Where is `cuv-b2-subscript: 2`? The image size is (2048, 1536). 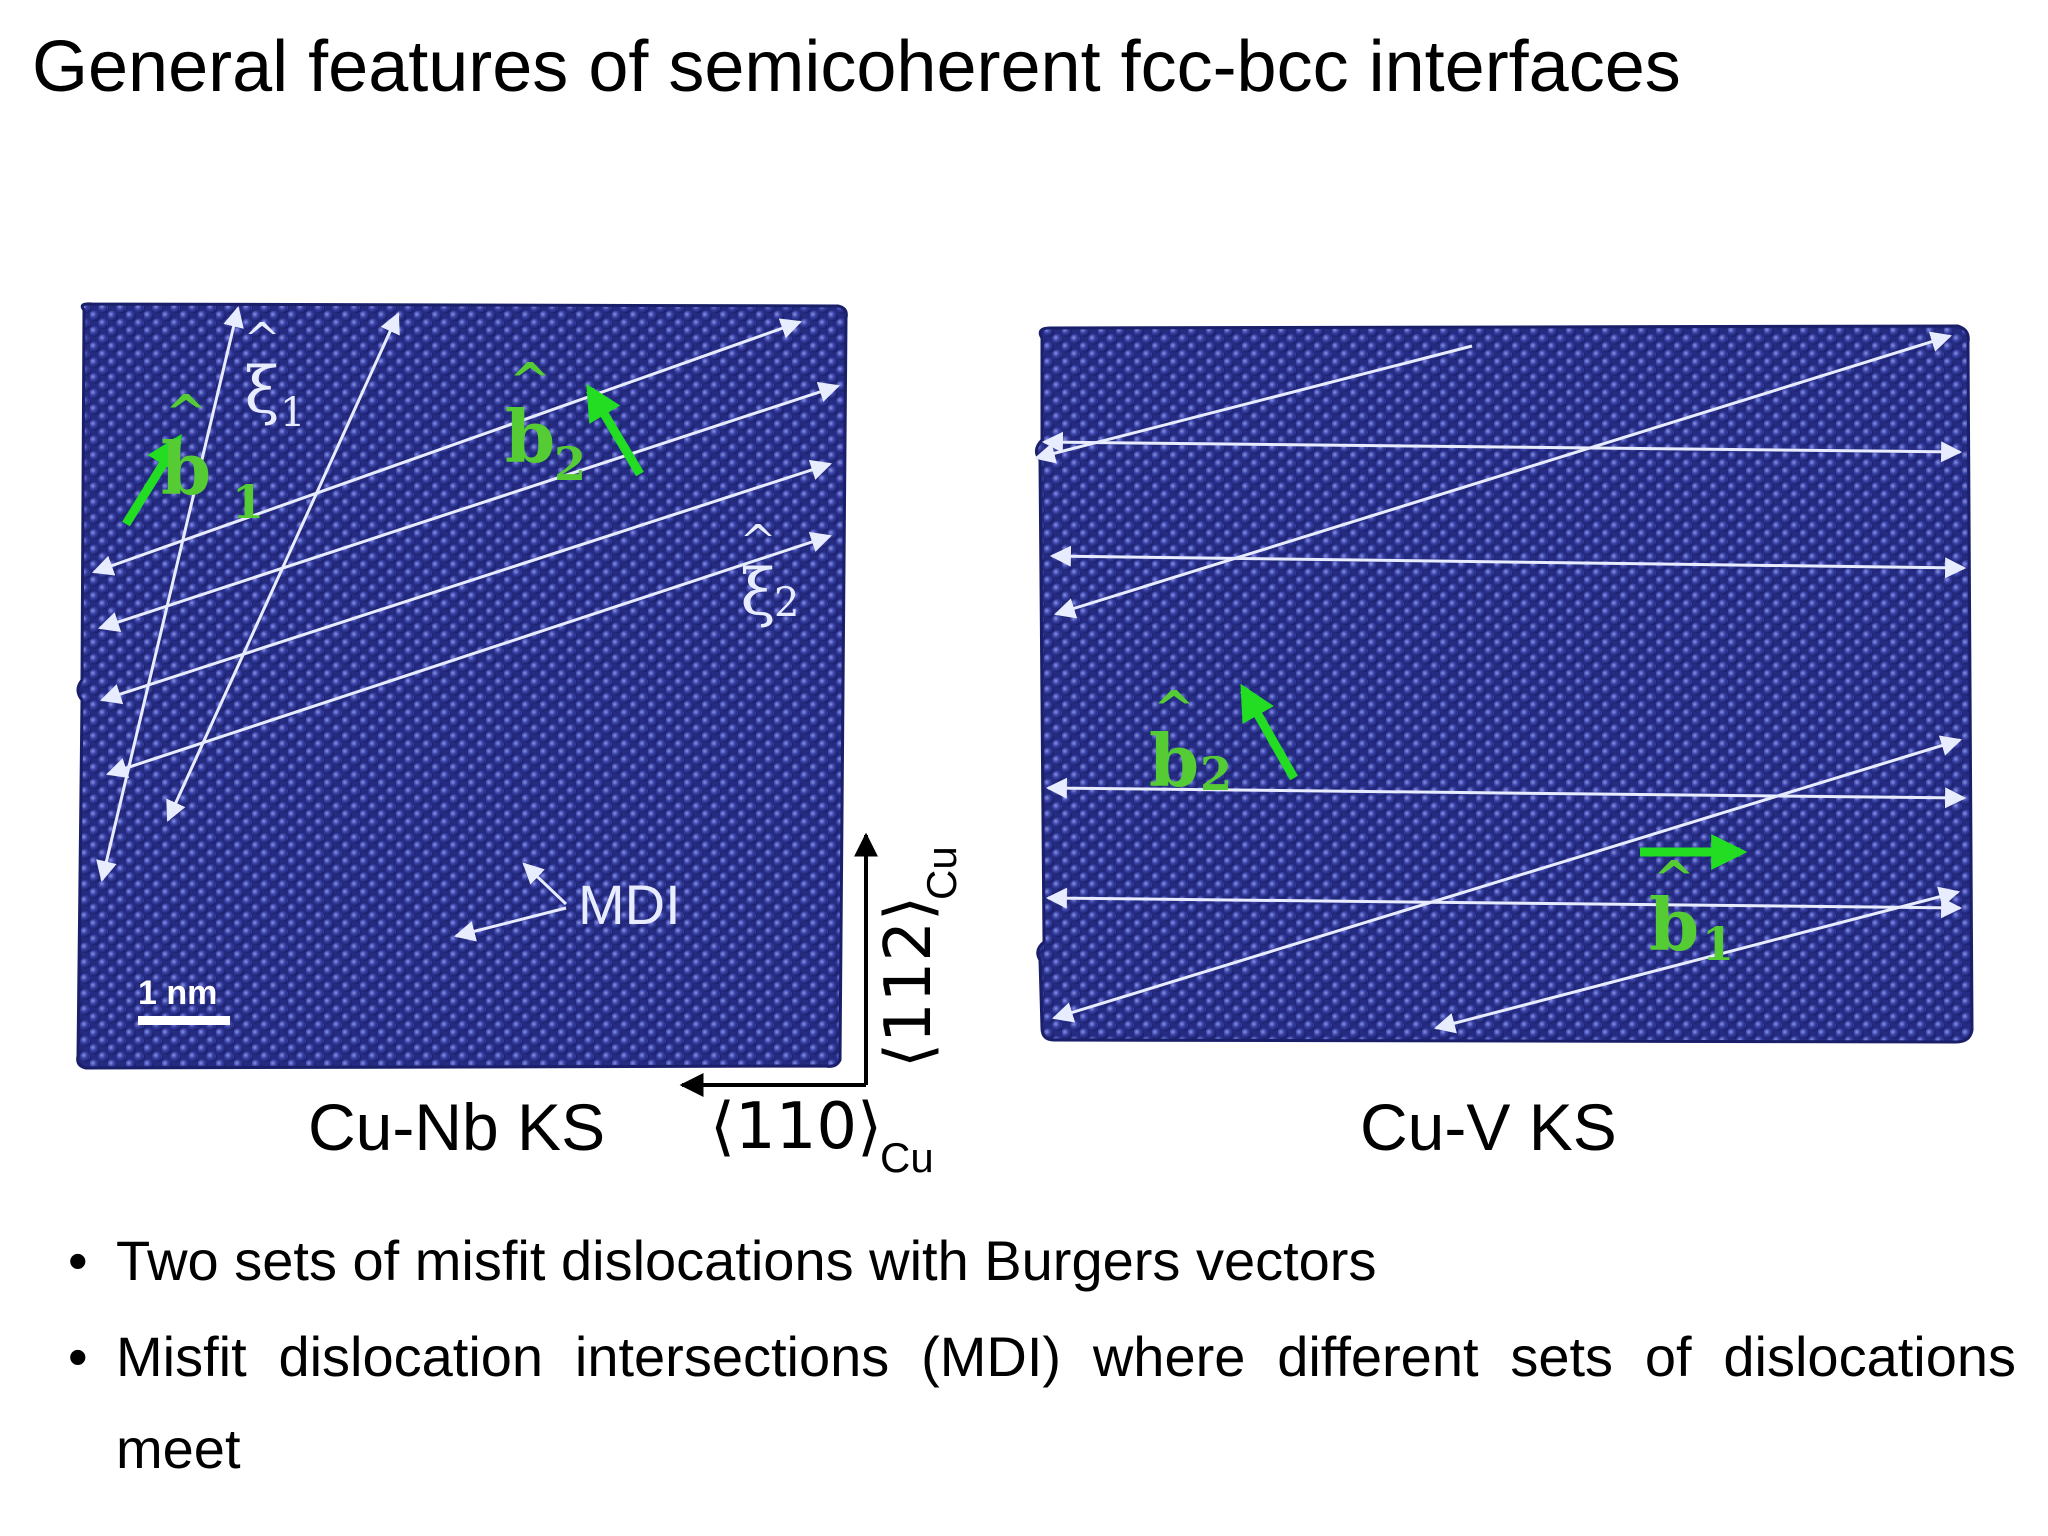
cuv-b2-subscript: 2 is located at coordinates (1216, 774).